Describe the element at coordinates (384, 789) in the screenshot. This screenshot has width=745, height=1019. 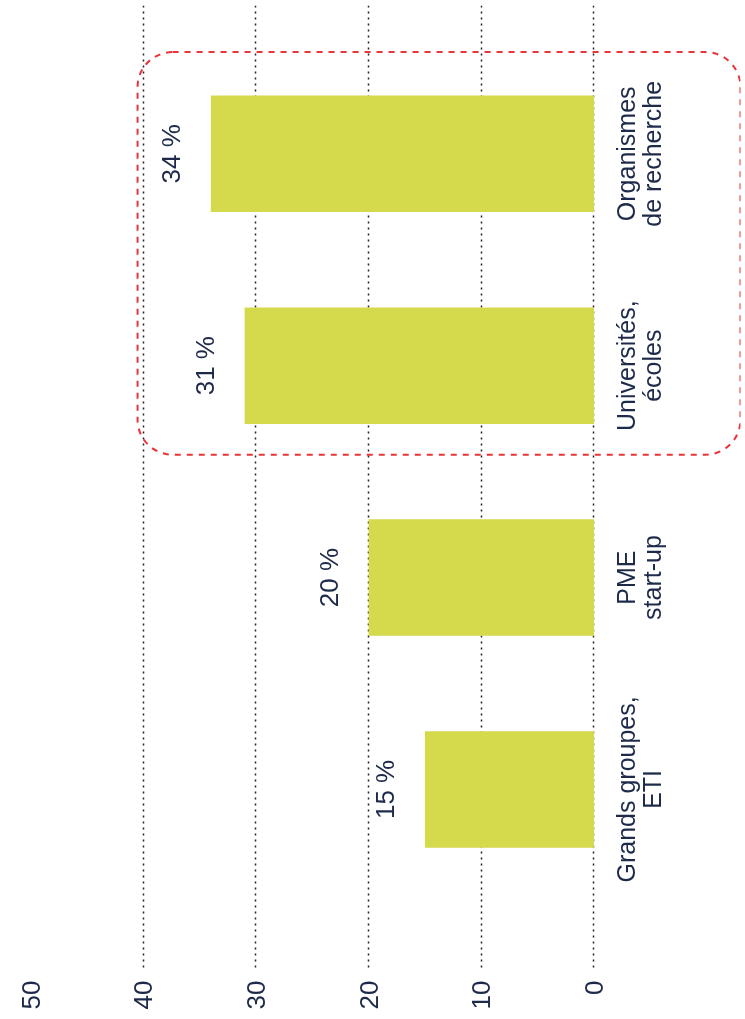
I see `data-label: 15 %` at that location.